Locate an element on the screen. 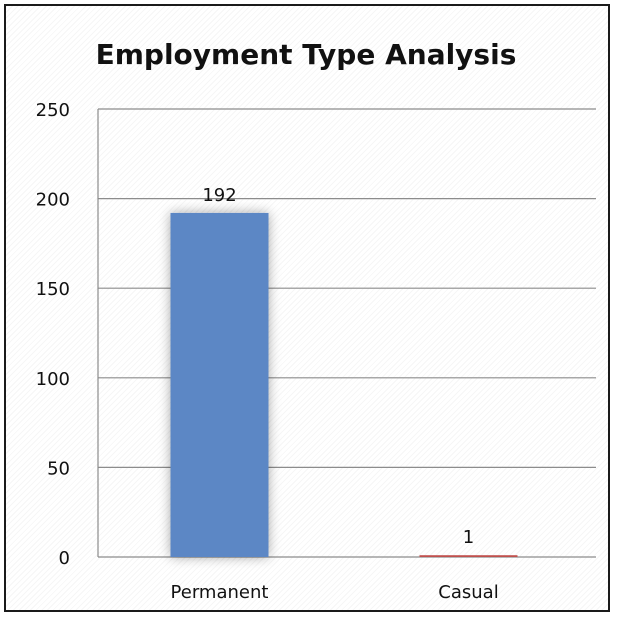 The width and height of the screenshot is (620, 618). y-tick-label-250: 250 is located at coordinates (53, 110).